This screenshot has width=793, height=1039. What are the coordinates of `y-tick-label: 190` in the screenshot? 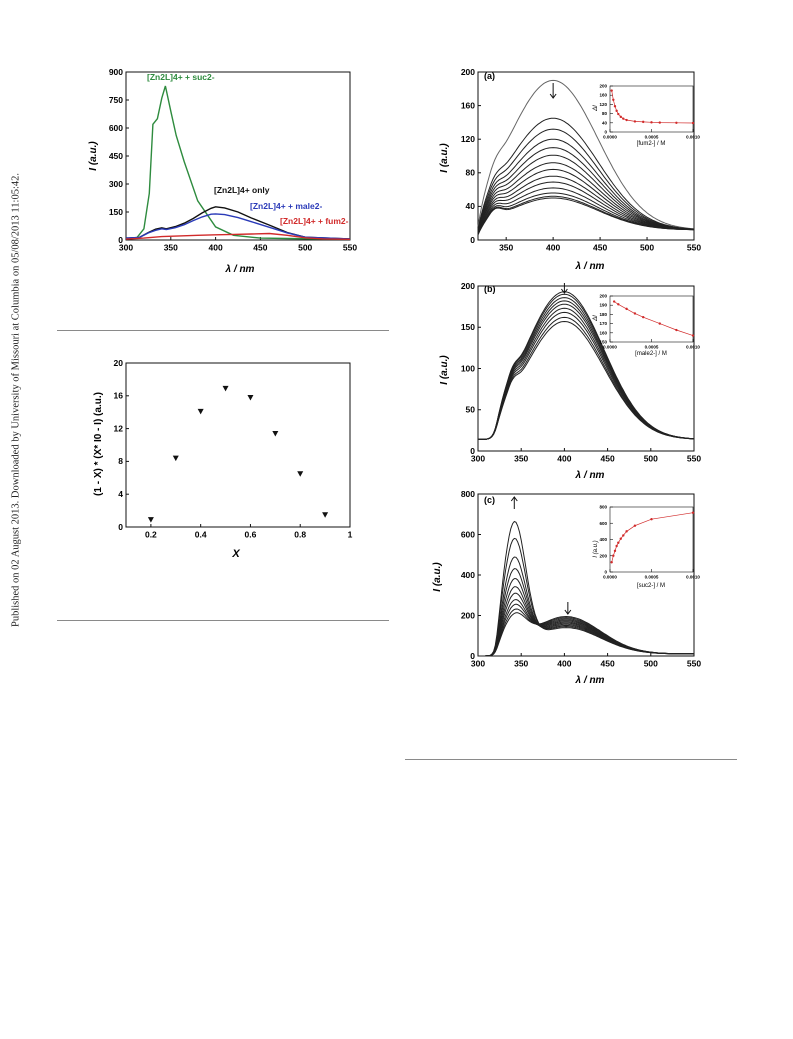 It's located at (603, 305).